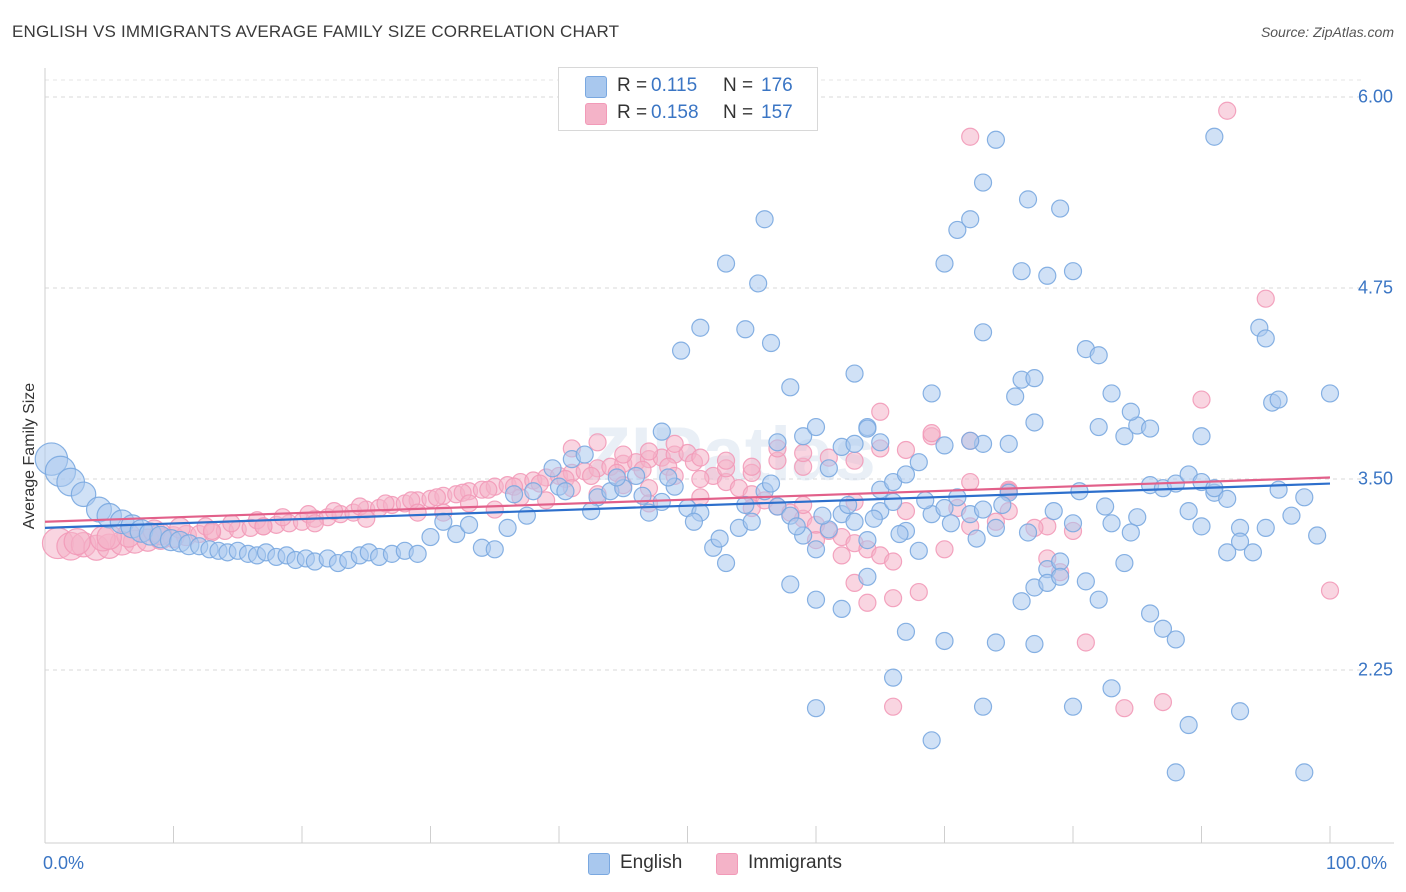  I want to click on english-swatch, so click(596, 87).